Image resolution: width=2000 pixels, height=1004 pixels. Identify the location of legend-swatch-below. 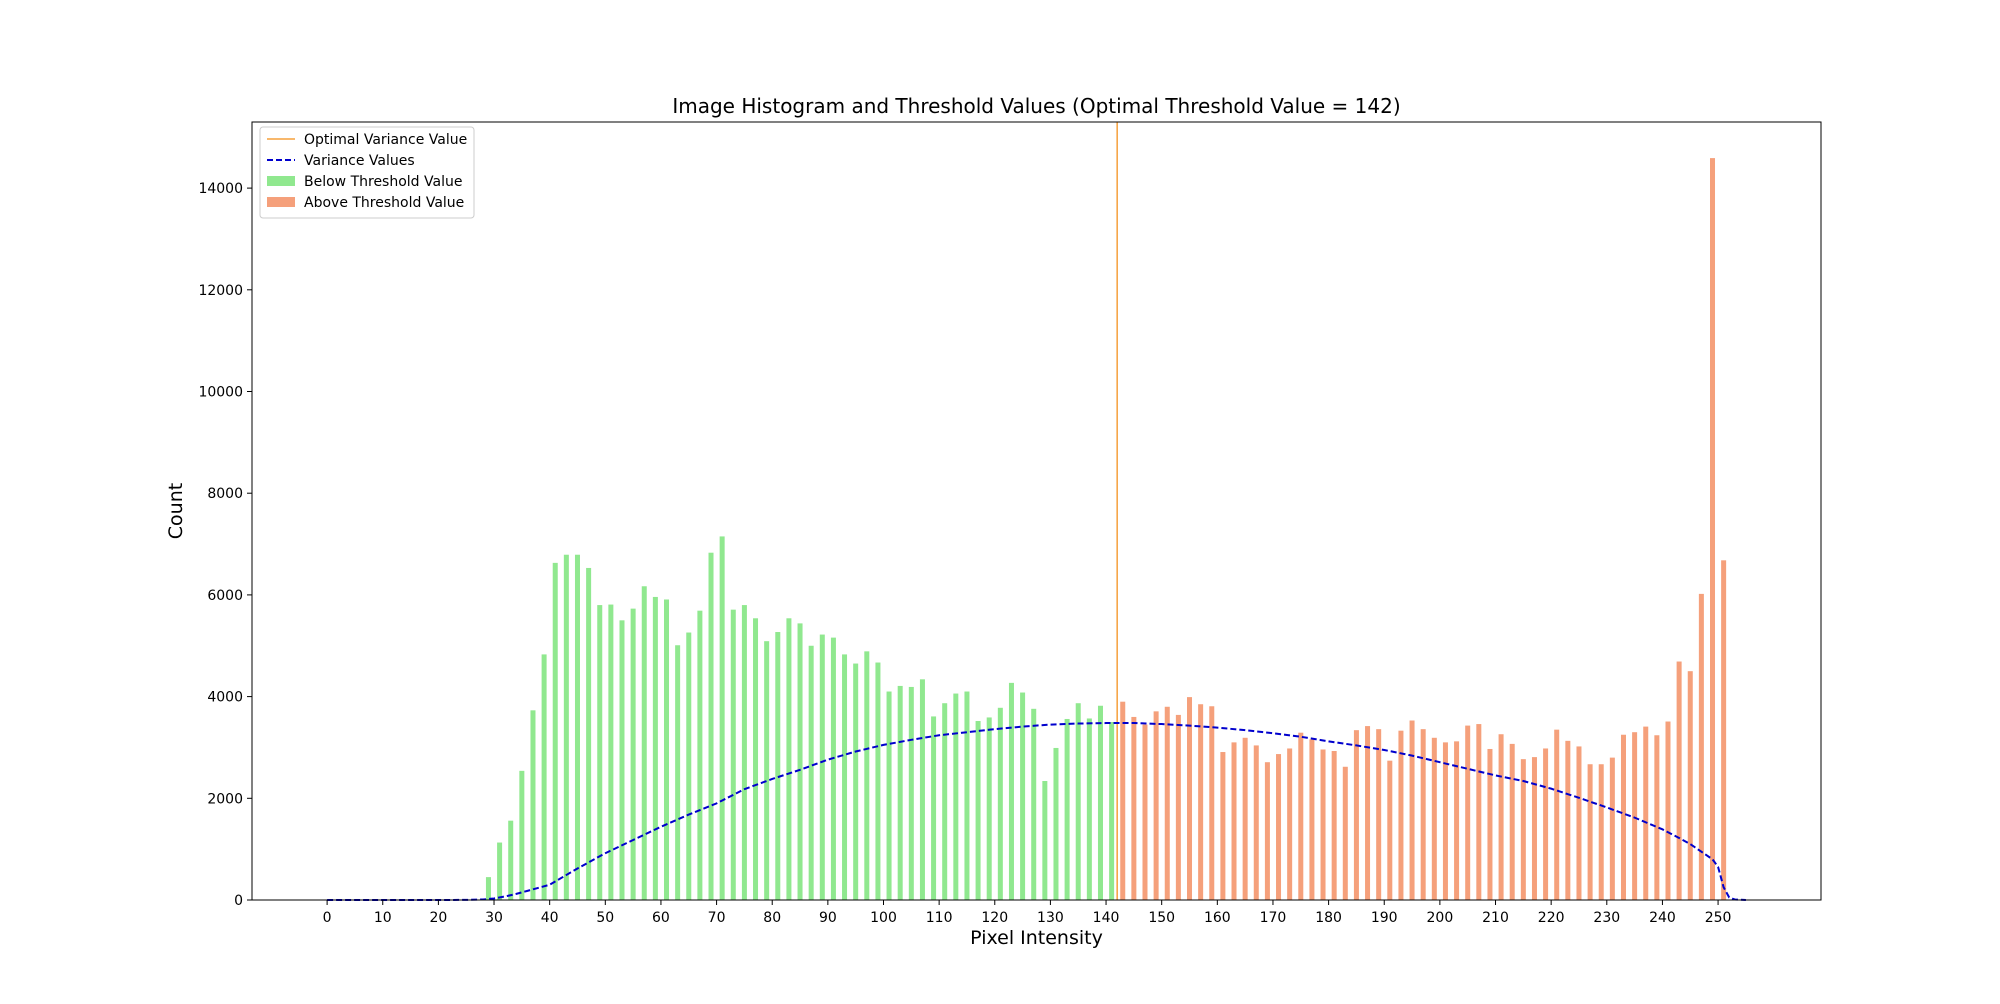
(281, 181).